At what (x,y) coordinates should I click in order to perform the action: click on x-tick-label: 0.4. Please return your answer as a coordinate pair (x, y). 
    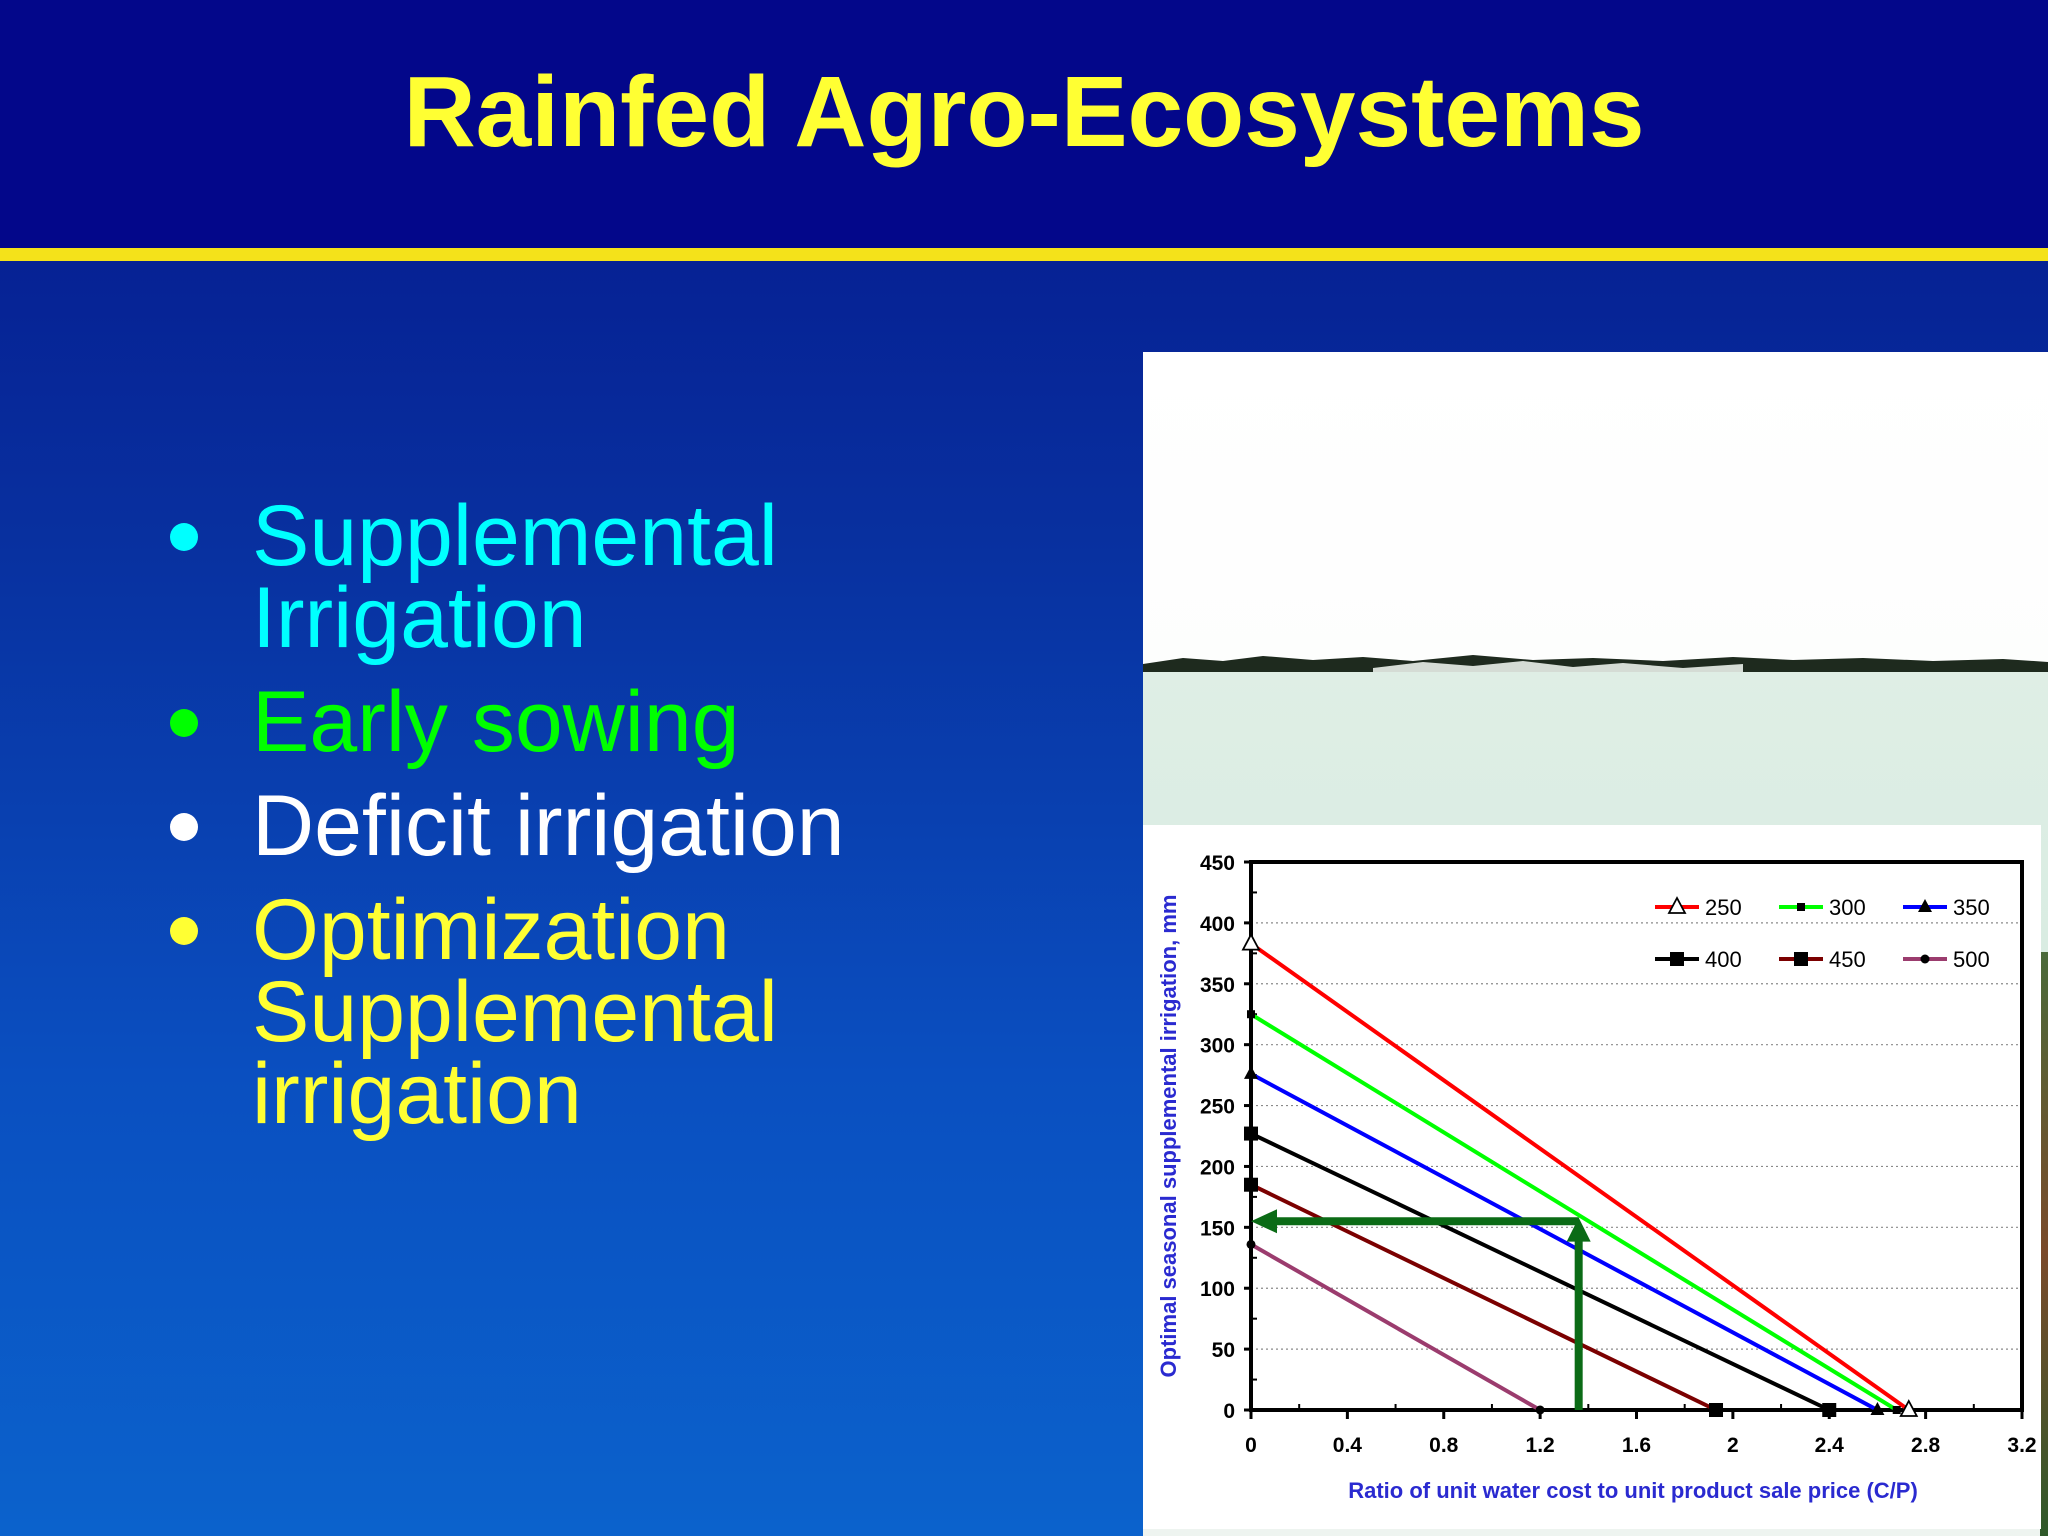
    Looking at the image, I should click on (1348, 1445).